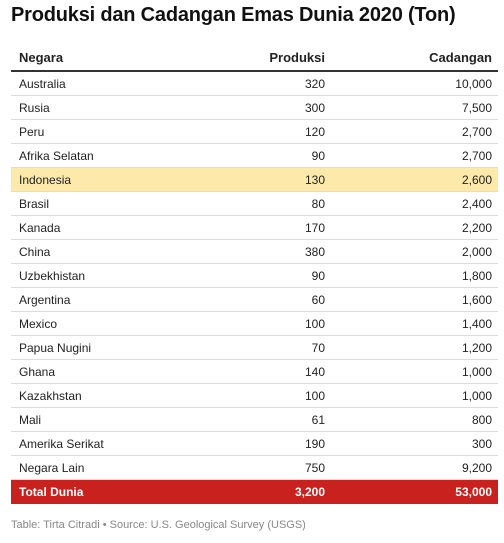 This screenshot has width=504, height=543. What do you see at coordinates (268, 443) in the screenshot?
I see `produksi-cell: 190` at bounding box center [268, 443].